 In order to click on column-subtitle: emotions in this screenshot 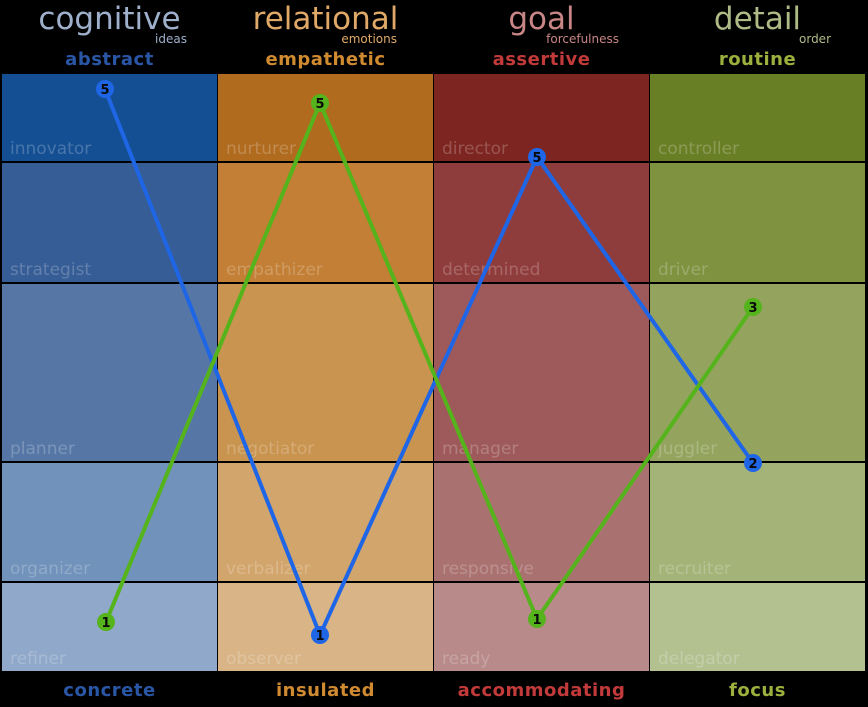, I will do `click(369, 39)`.